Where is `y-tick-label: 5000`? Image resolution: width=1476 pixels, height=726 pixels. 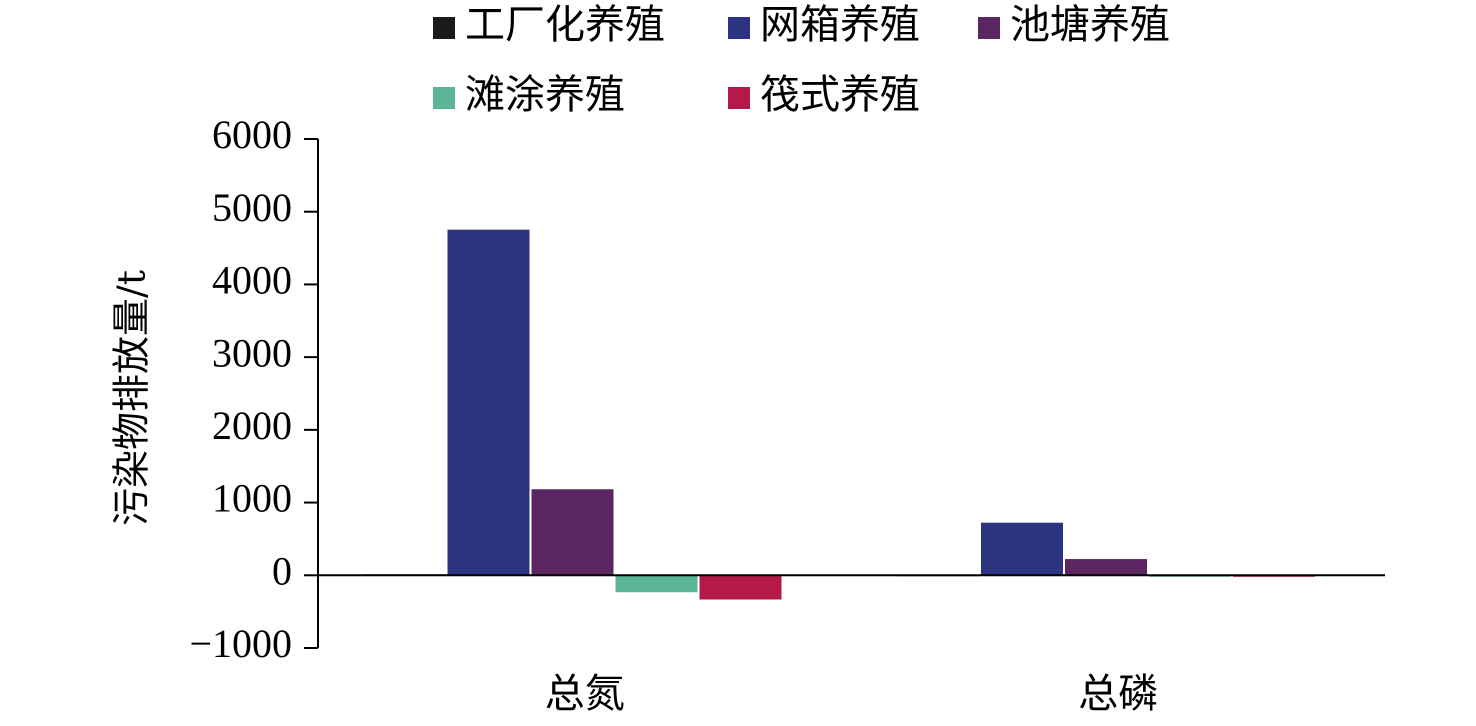
y-tick-label: 5000 is located at coordinates (252, 207).